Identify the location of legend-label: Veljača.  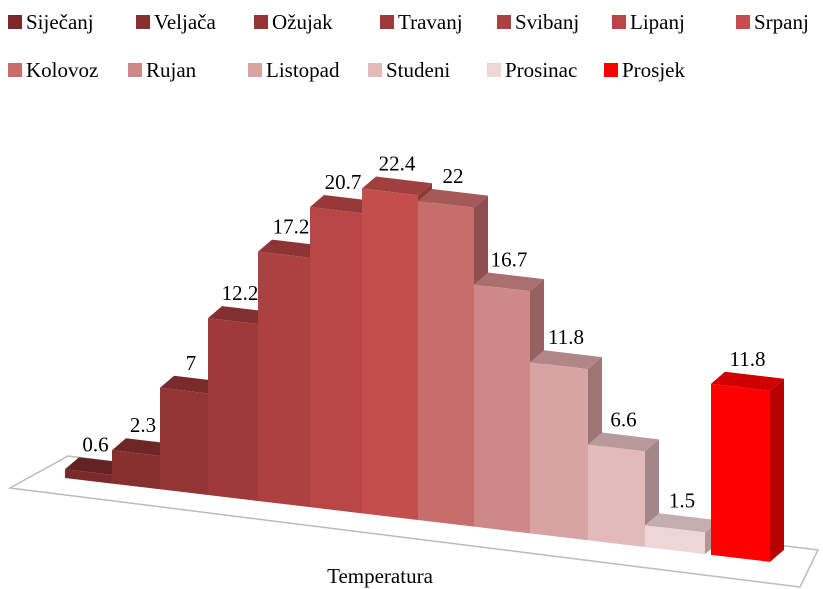
(185, 22).